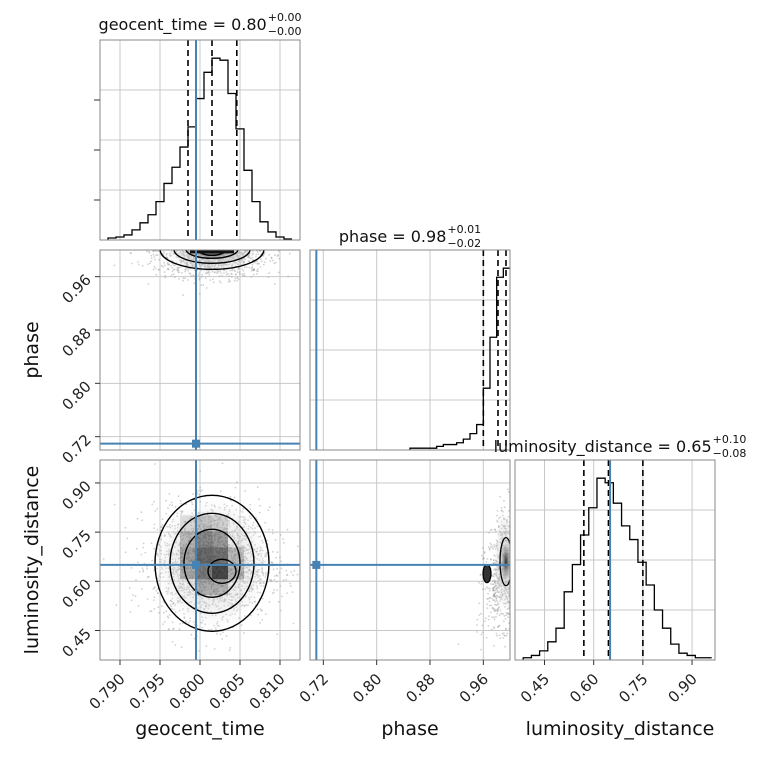 The width and height of the screenshot is (760, 760). I want to click on x-axis-label: geocent_time, so click(199, 729).